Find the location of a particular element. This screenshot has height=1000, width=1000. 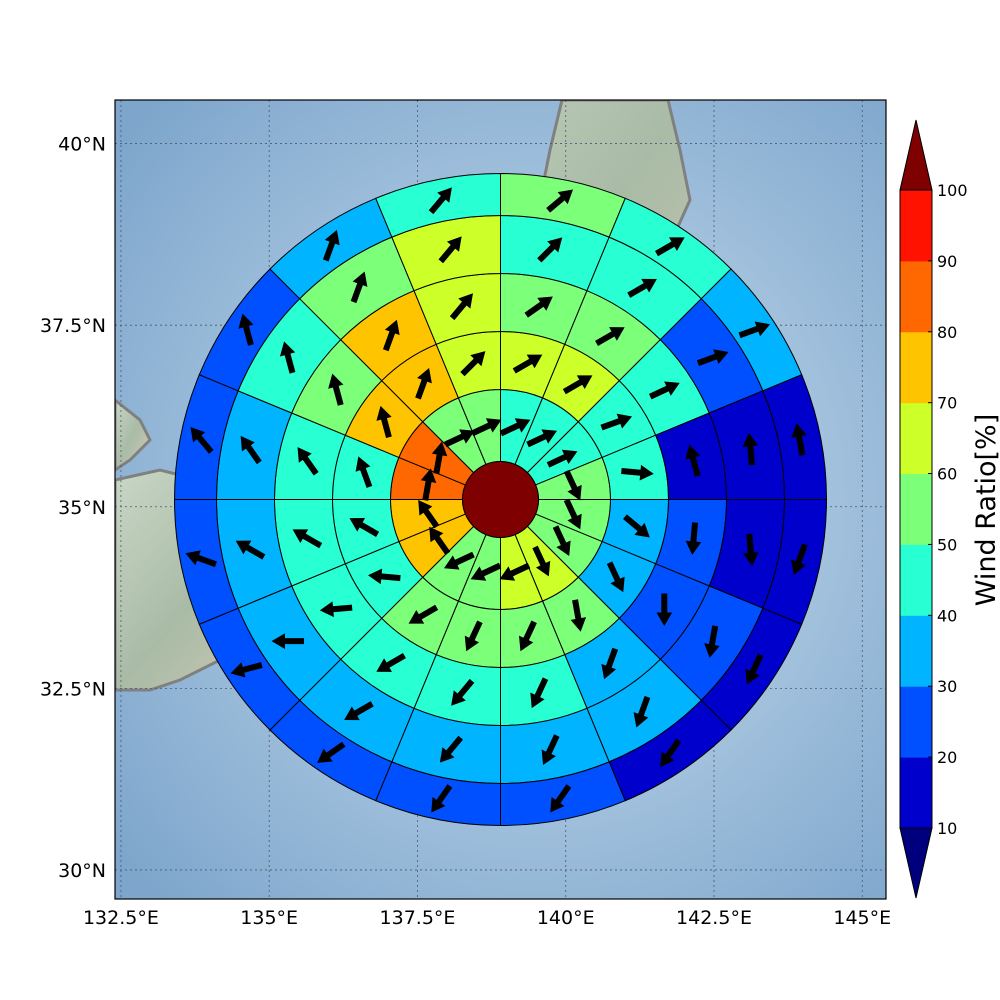

latitude-tick-label: 40°N is located at coordinates (82, 145).